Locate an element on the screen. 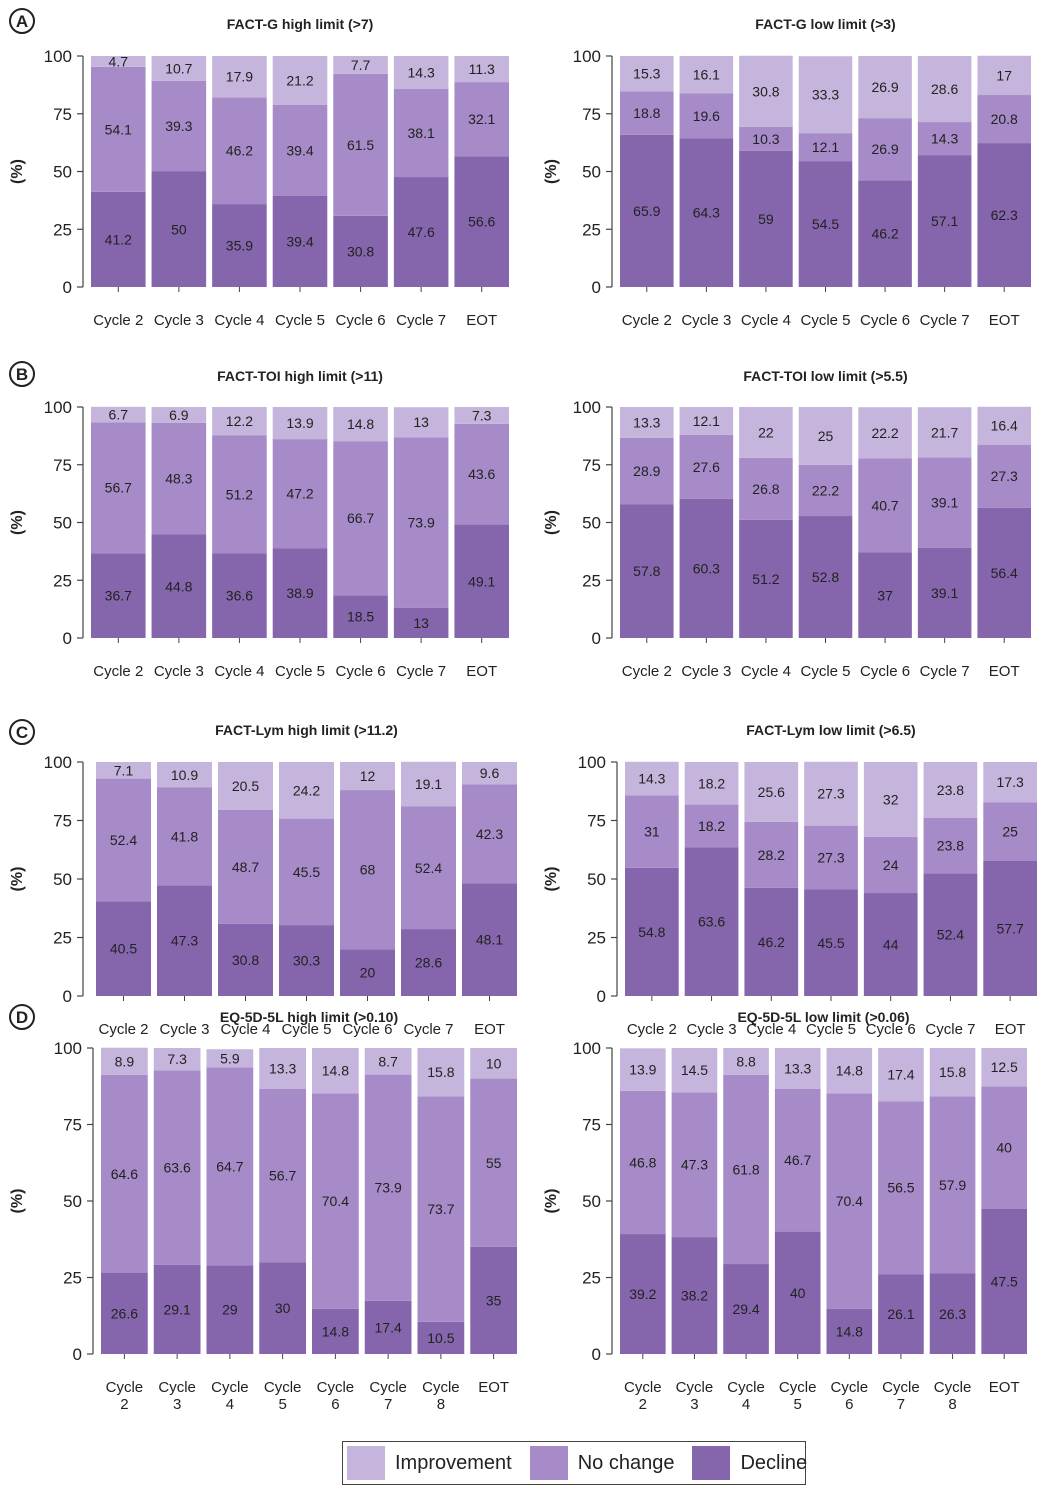  chart-1-bar-eot-improvement is located at coordinates (481, 69).